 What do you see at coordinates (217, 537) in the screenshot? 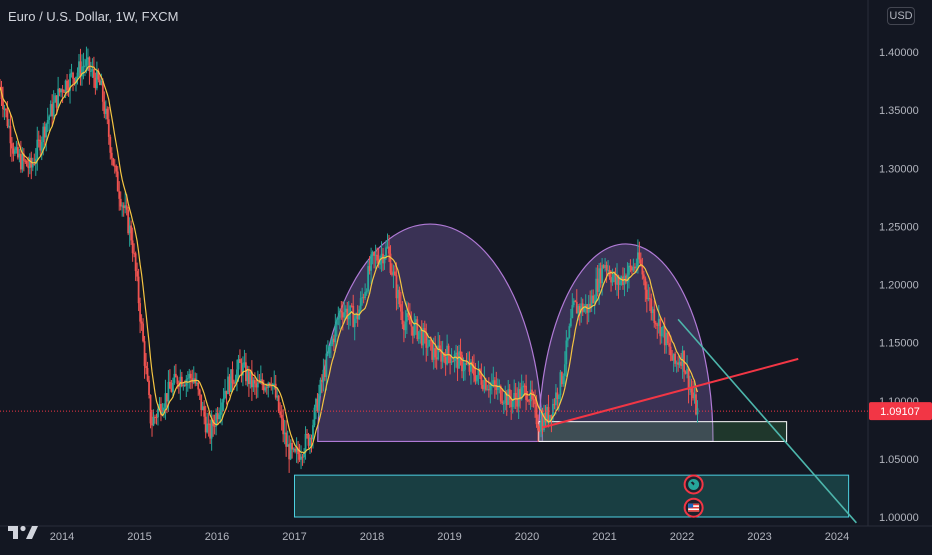
I see `time-axis-tick-label: 2016` at bounding box center [217, 537].